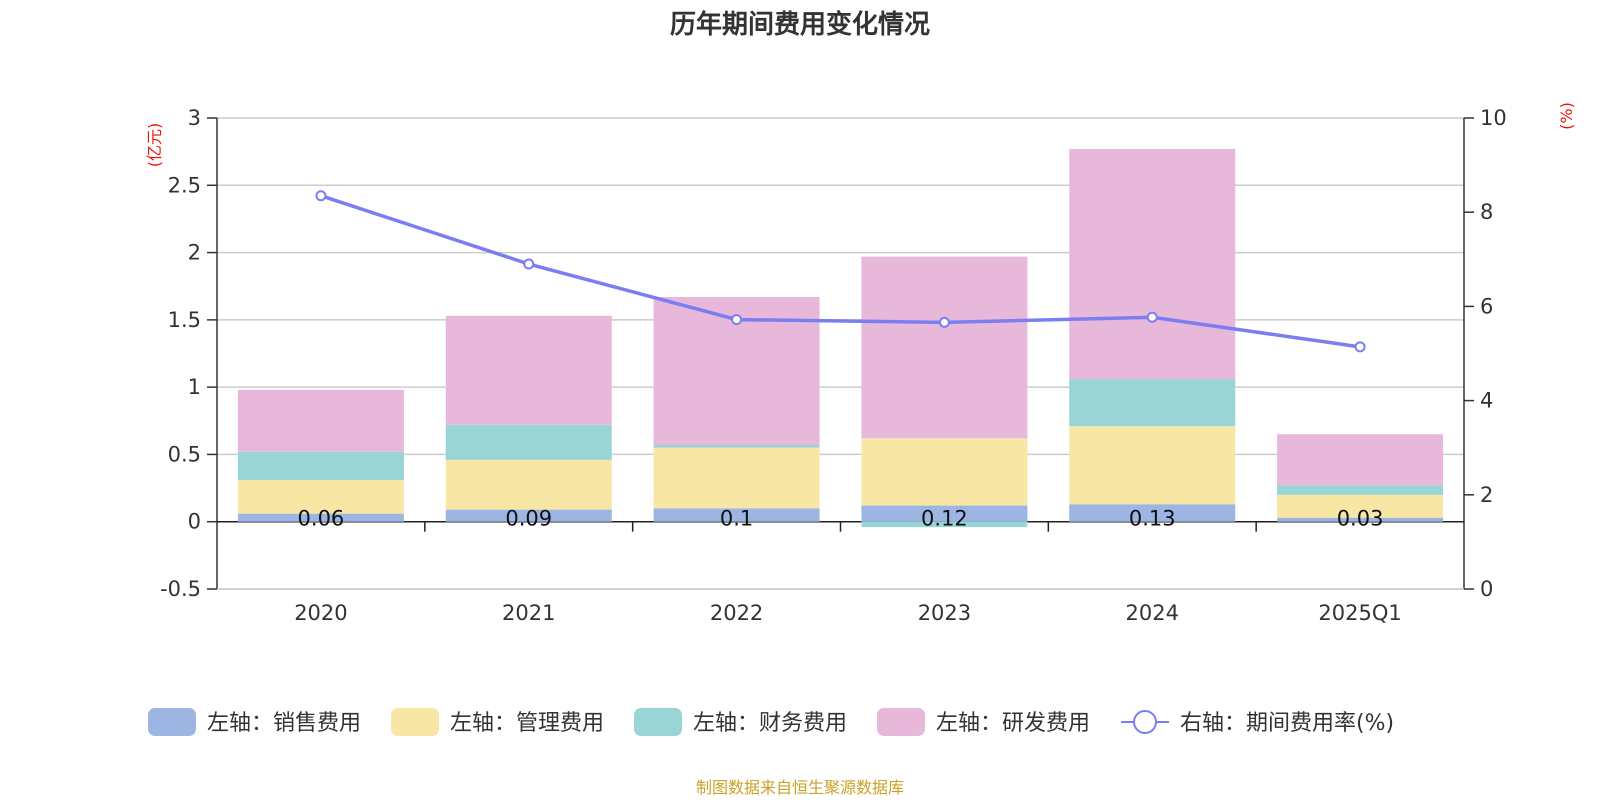  I want to click on left-tick-label: 0.5, so click(184, 454).